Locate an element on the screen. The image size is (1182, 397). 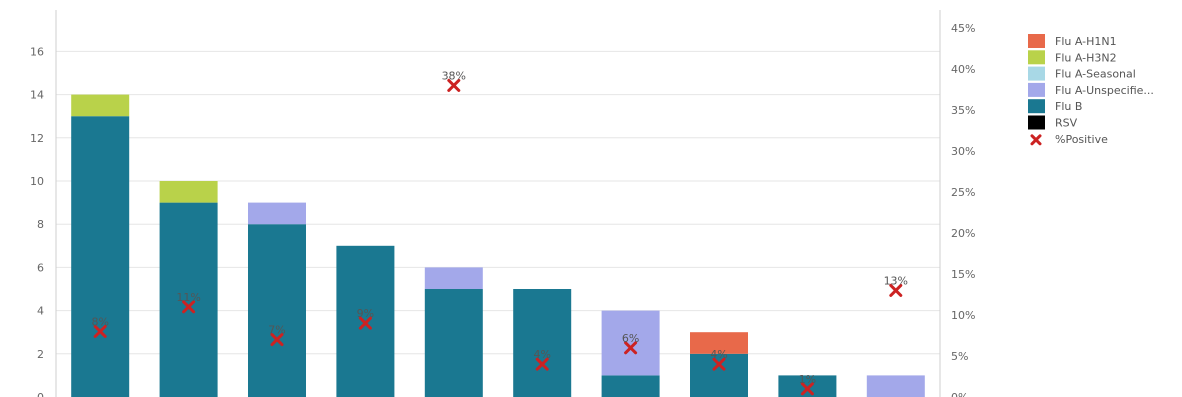
y-right-tick-label: 45% is located at coordinates (963, 28).